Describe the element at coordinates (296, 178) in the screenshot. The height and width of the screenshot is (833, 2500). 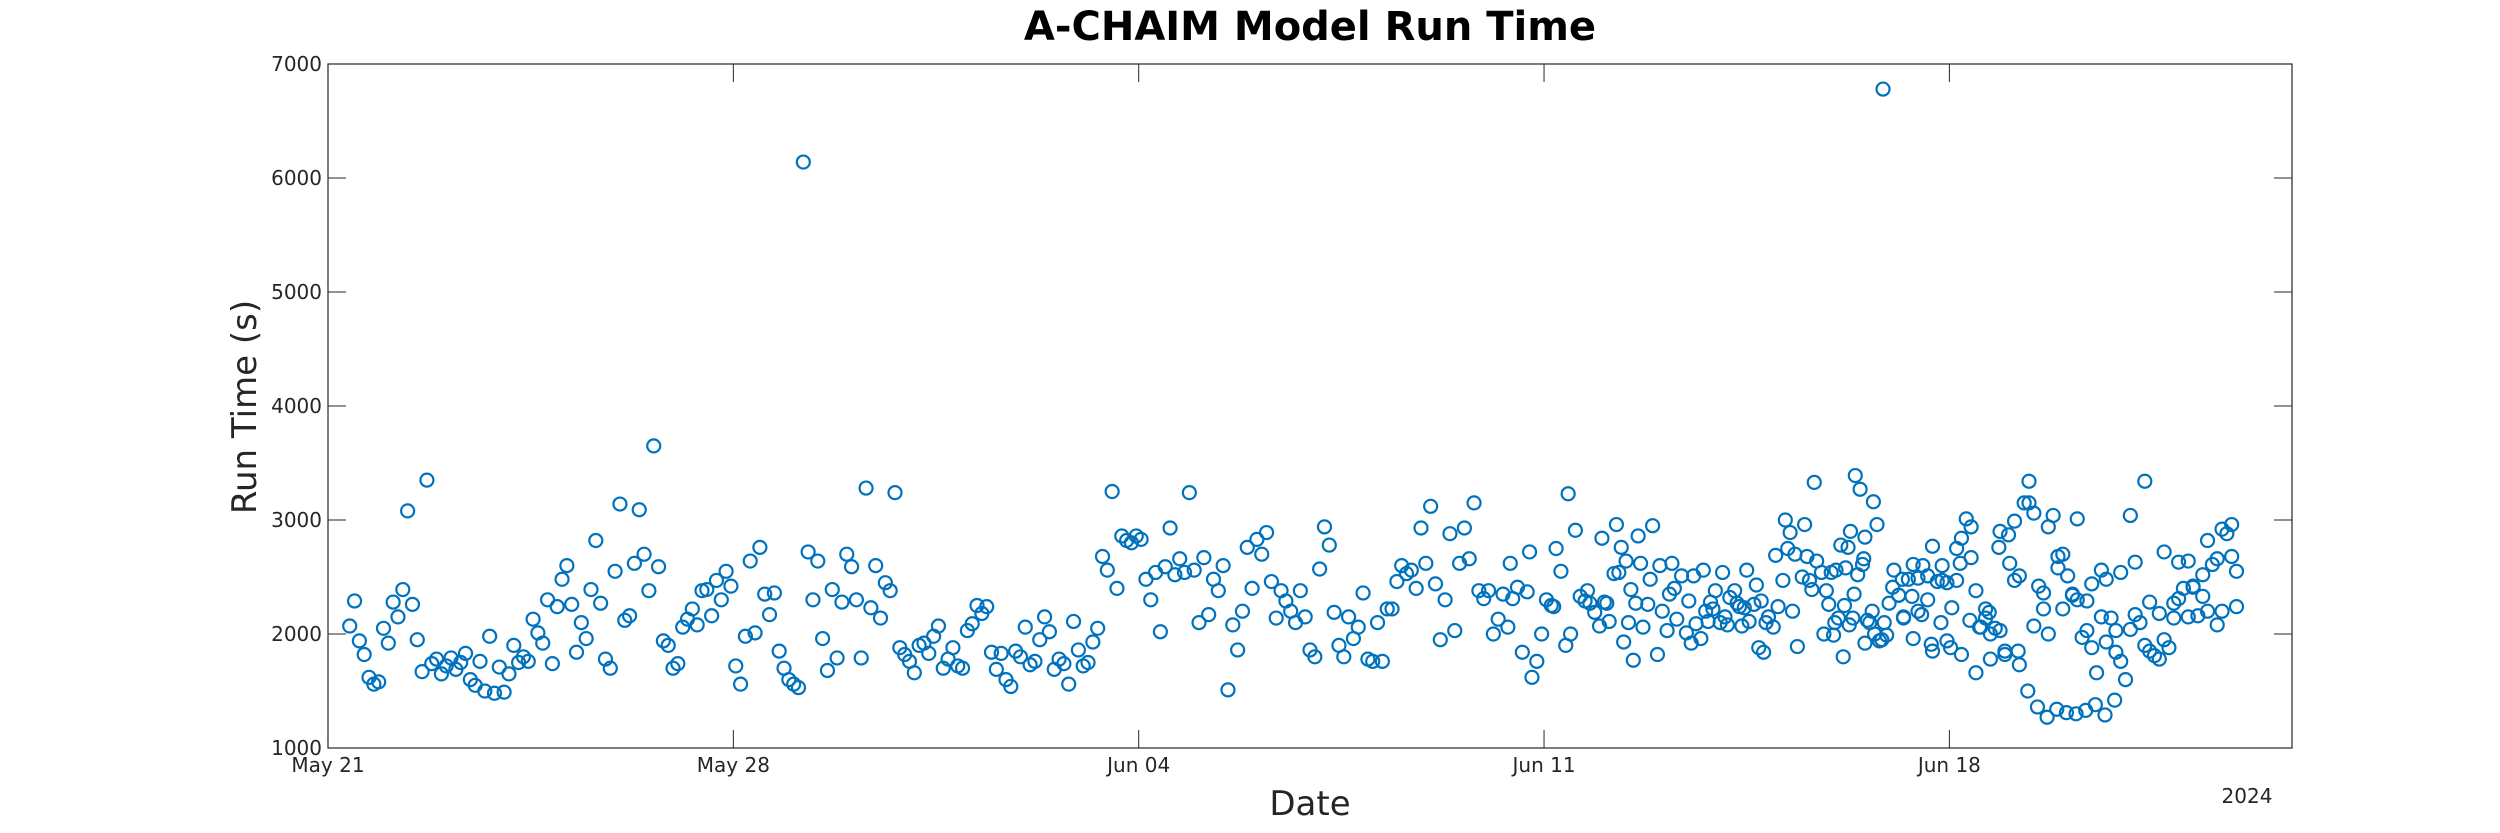
I see `y-tick-label: 6000` at that location.